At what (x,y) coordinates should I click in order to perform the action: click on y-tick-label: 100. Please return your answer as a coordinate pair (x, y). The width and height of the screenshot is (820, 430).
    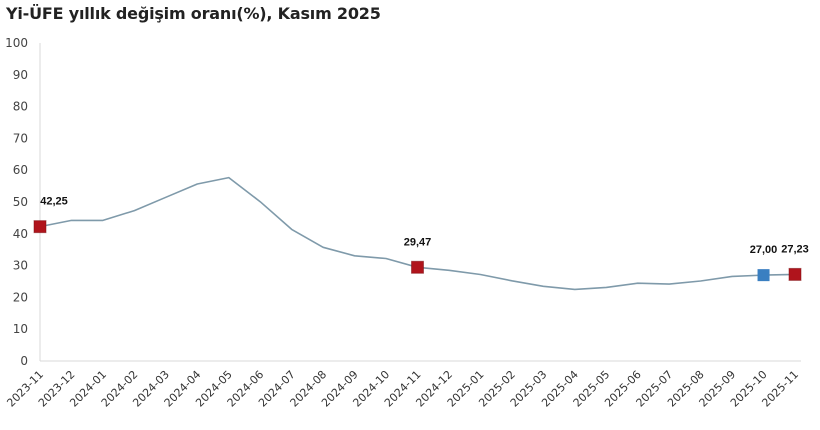
    Looking at the image, I should click on (16, 43).